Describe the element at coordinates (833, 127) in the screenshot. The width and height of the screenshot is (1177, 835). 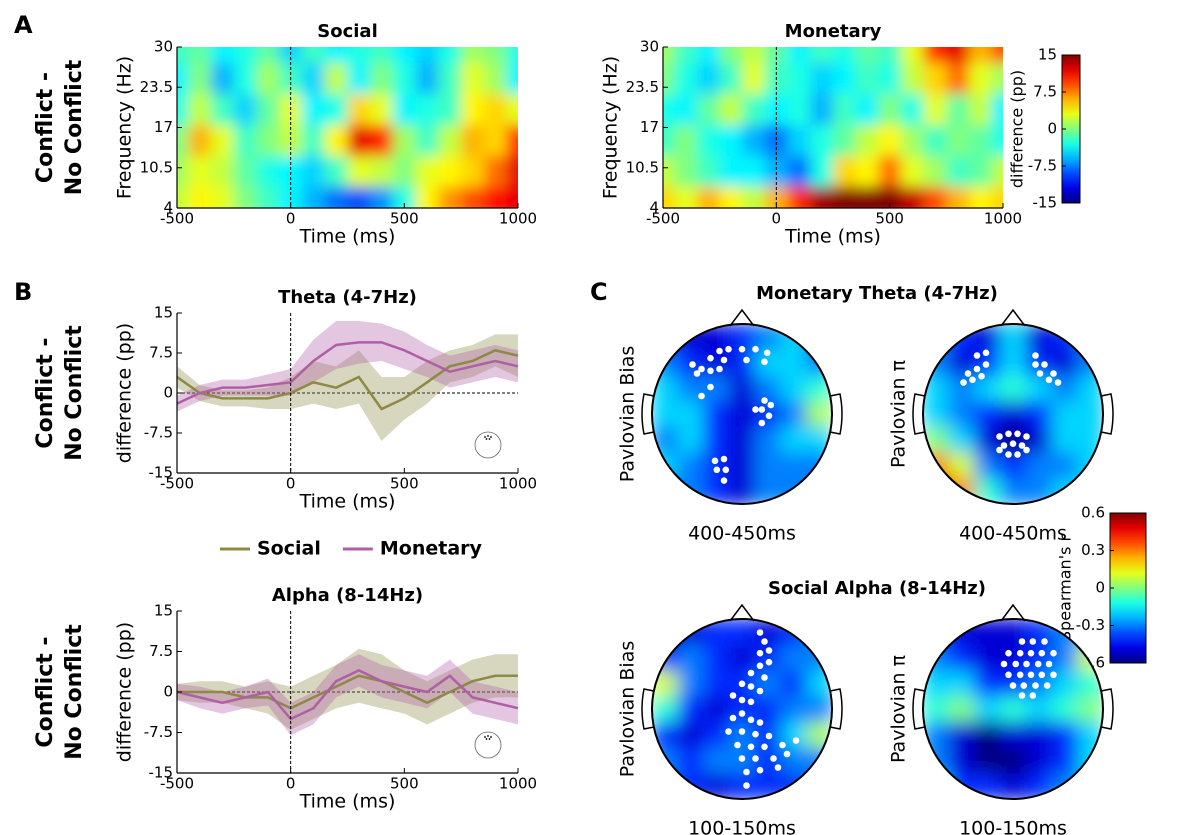
I see `heatmap-cells` at that location.